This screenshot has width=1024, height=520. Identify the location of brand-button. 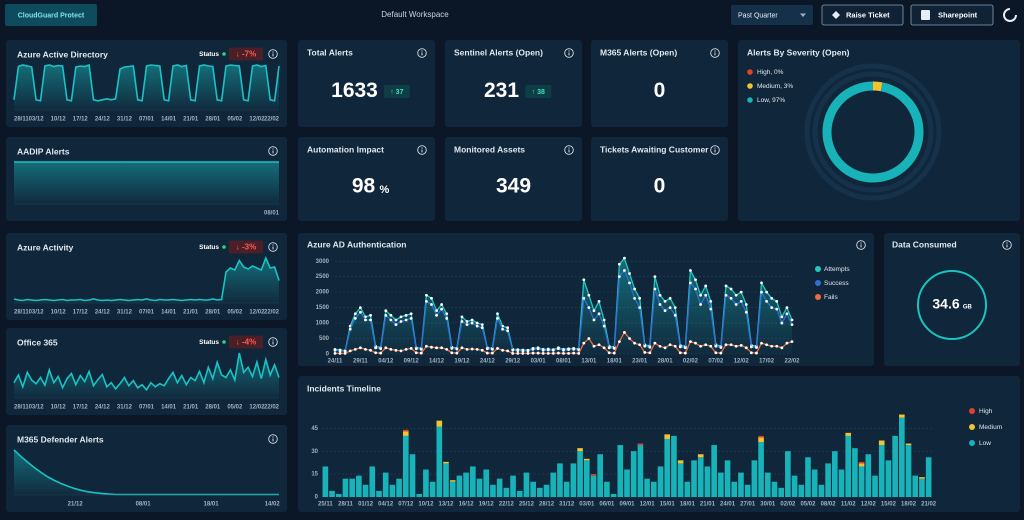
(51, 15).